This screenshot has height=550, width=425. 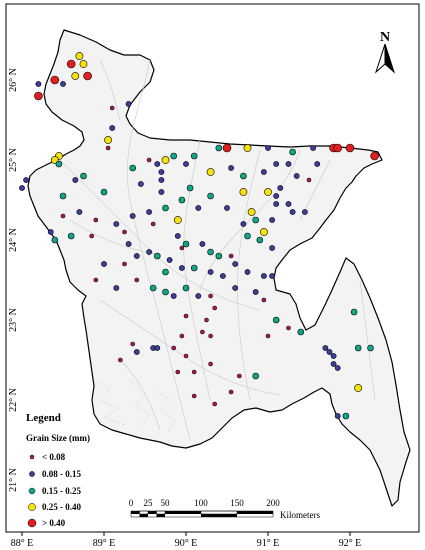 I want to click on scale-tick-label: 25, so click(x=149, y=503).